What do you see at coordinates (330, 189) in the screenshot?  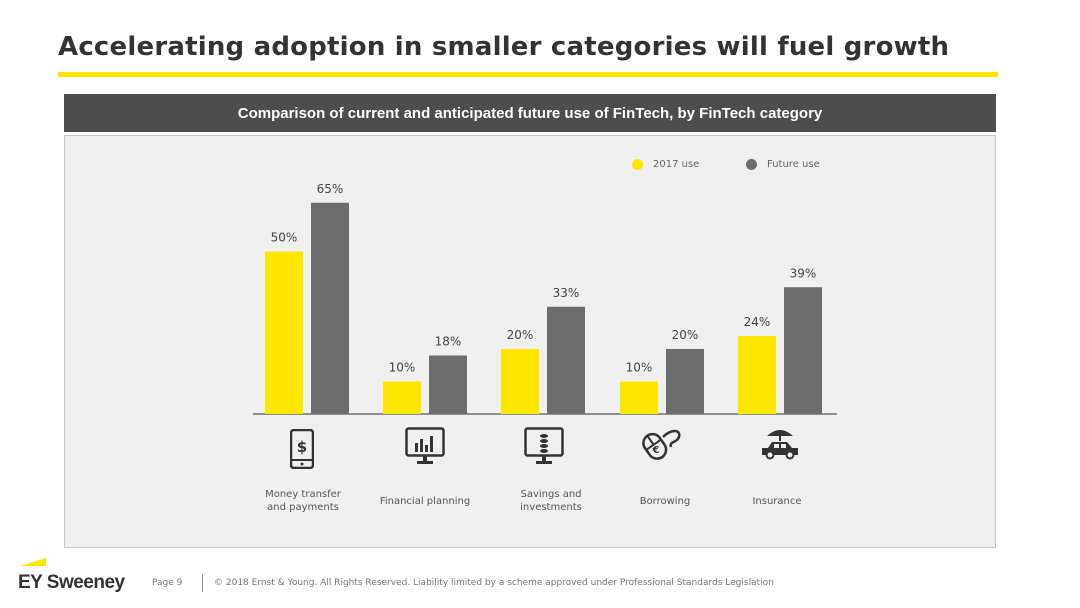 I see `data-label-future-0: 65%` at bounding box center [330, 189].